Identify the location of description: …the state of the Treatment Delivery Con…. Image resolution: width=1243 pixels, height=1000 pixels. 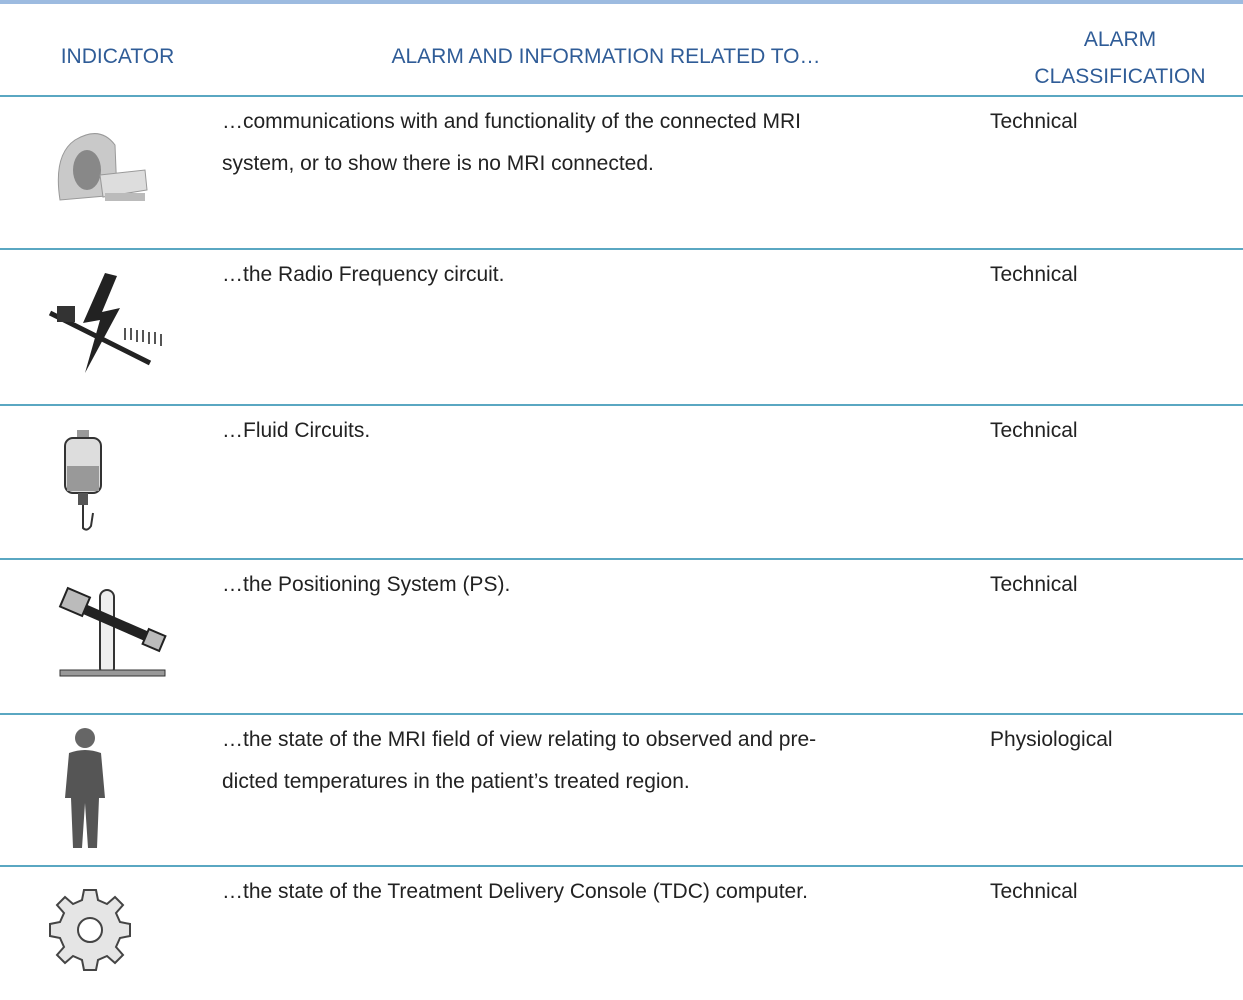
(515, 892).